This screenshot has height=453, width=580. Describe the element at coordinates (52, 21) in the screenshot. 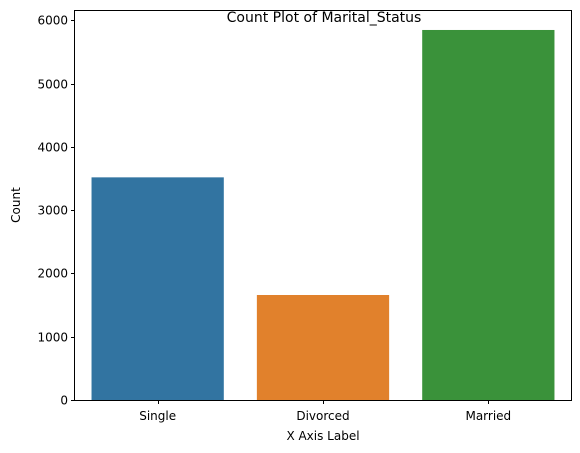

I see `y-tick-label-6000: 6000` at that location.